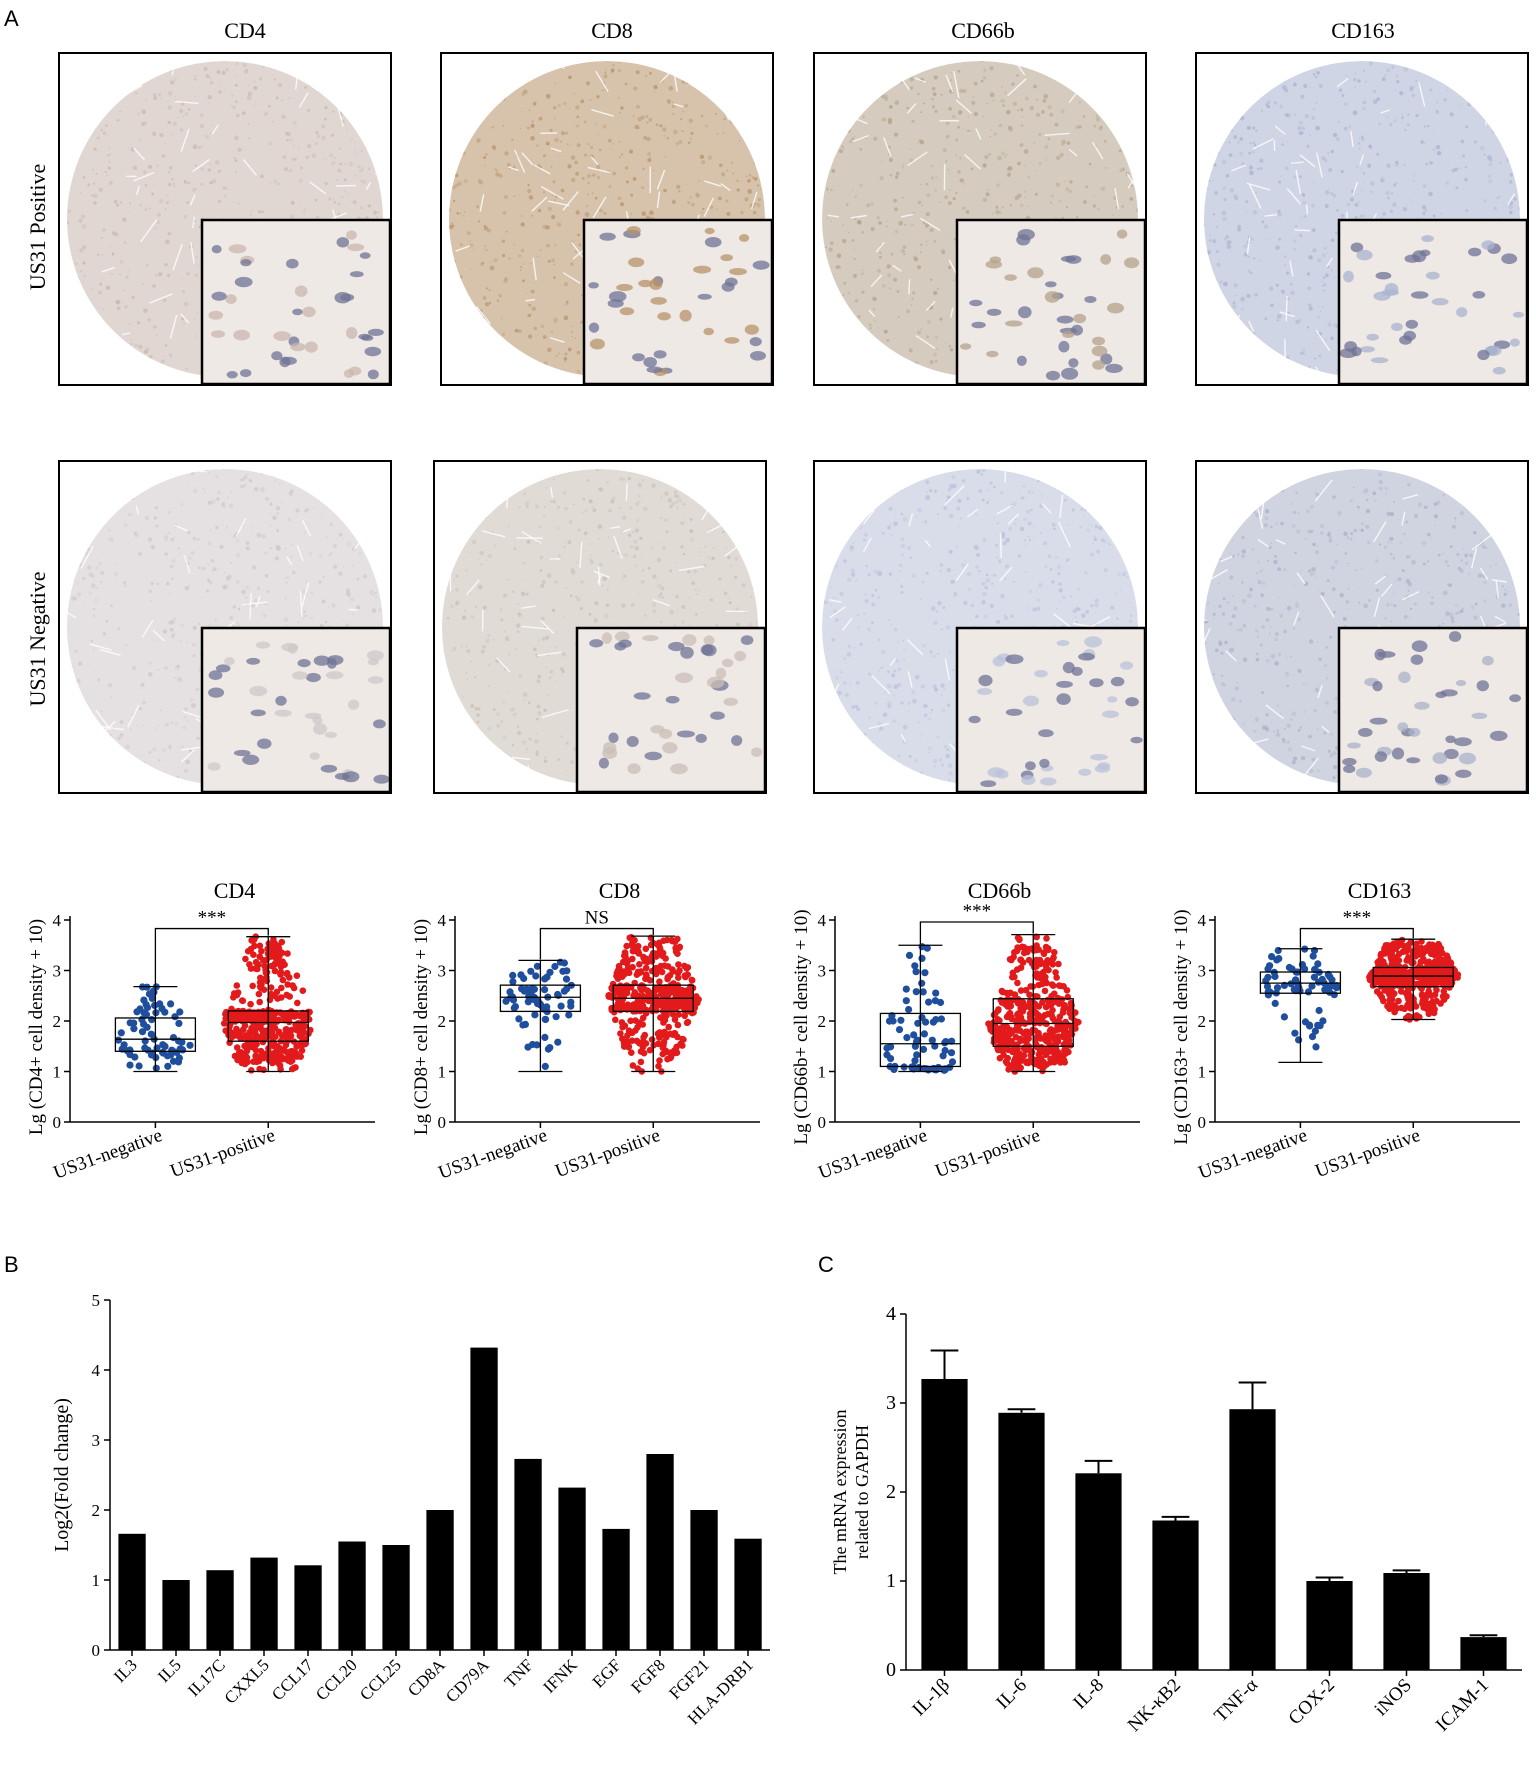 This screenshot has width=1536, height=1772. What do you see at coordinates (1362, 627) in the screenshot?
I see `ihc-image-cd163-negative` at bounding box center [1362, 627].